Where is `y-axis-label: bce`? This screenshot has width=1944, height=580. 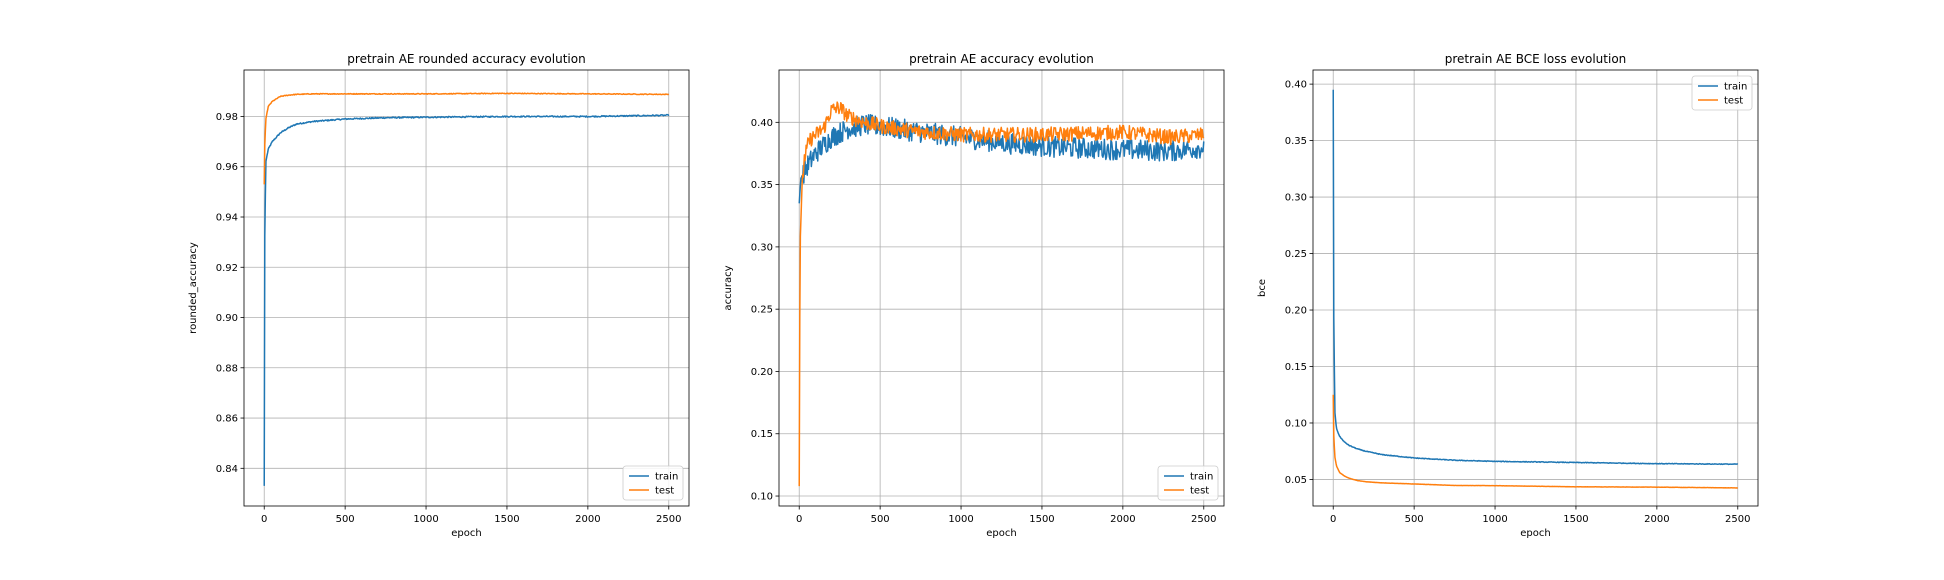 y-axis-label: bce is located at coordinates (1262, 288).